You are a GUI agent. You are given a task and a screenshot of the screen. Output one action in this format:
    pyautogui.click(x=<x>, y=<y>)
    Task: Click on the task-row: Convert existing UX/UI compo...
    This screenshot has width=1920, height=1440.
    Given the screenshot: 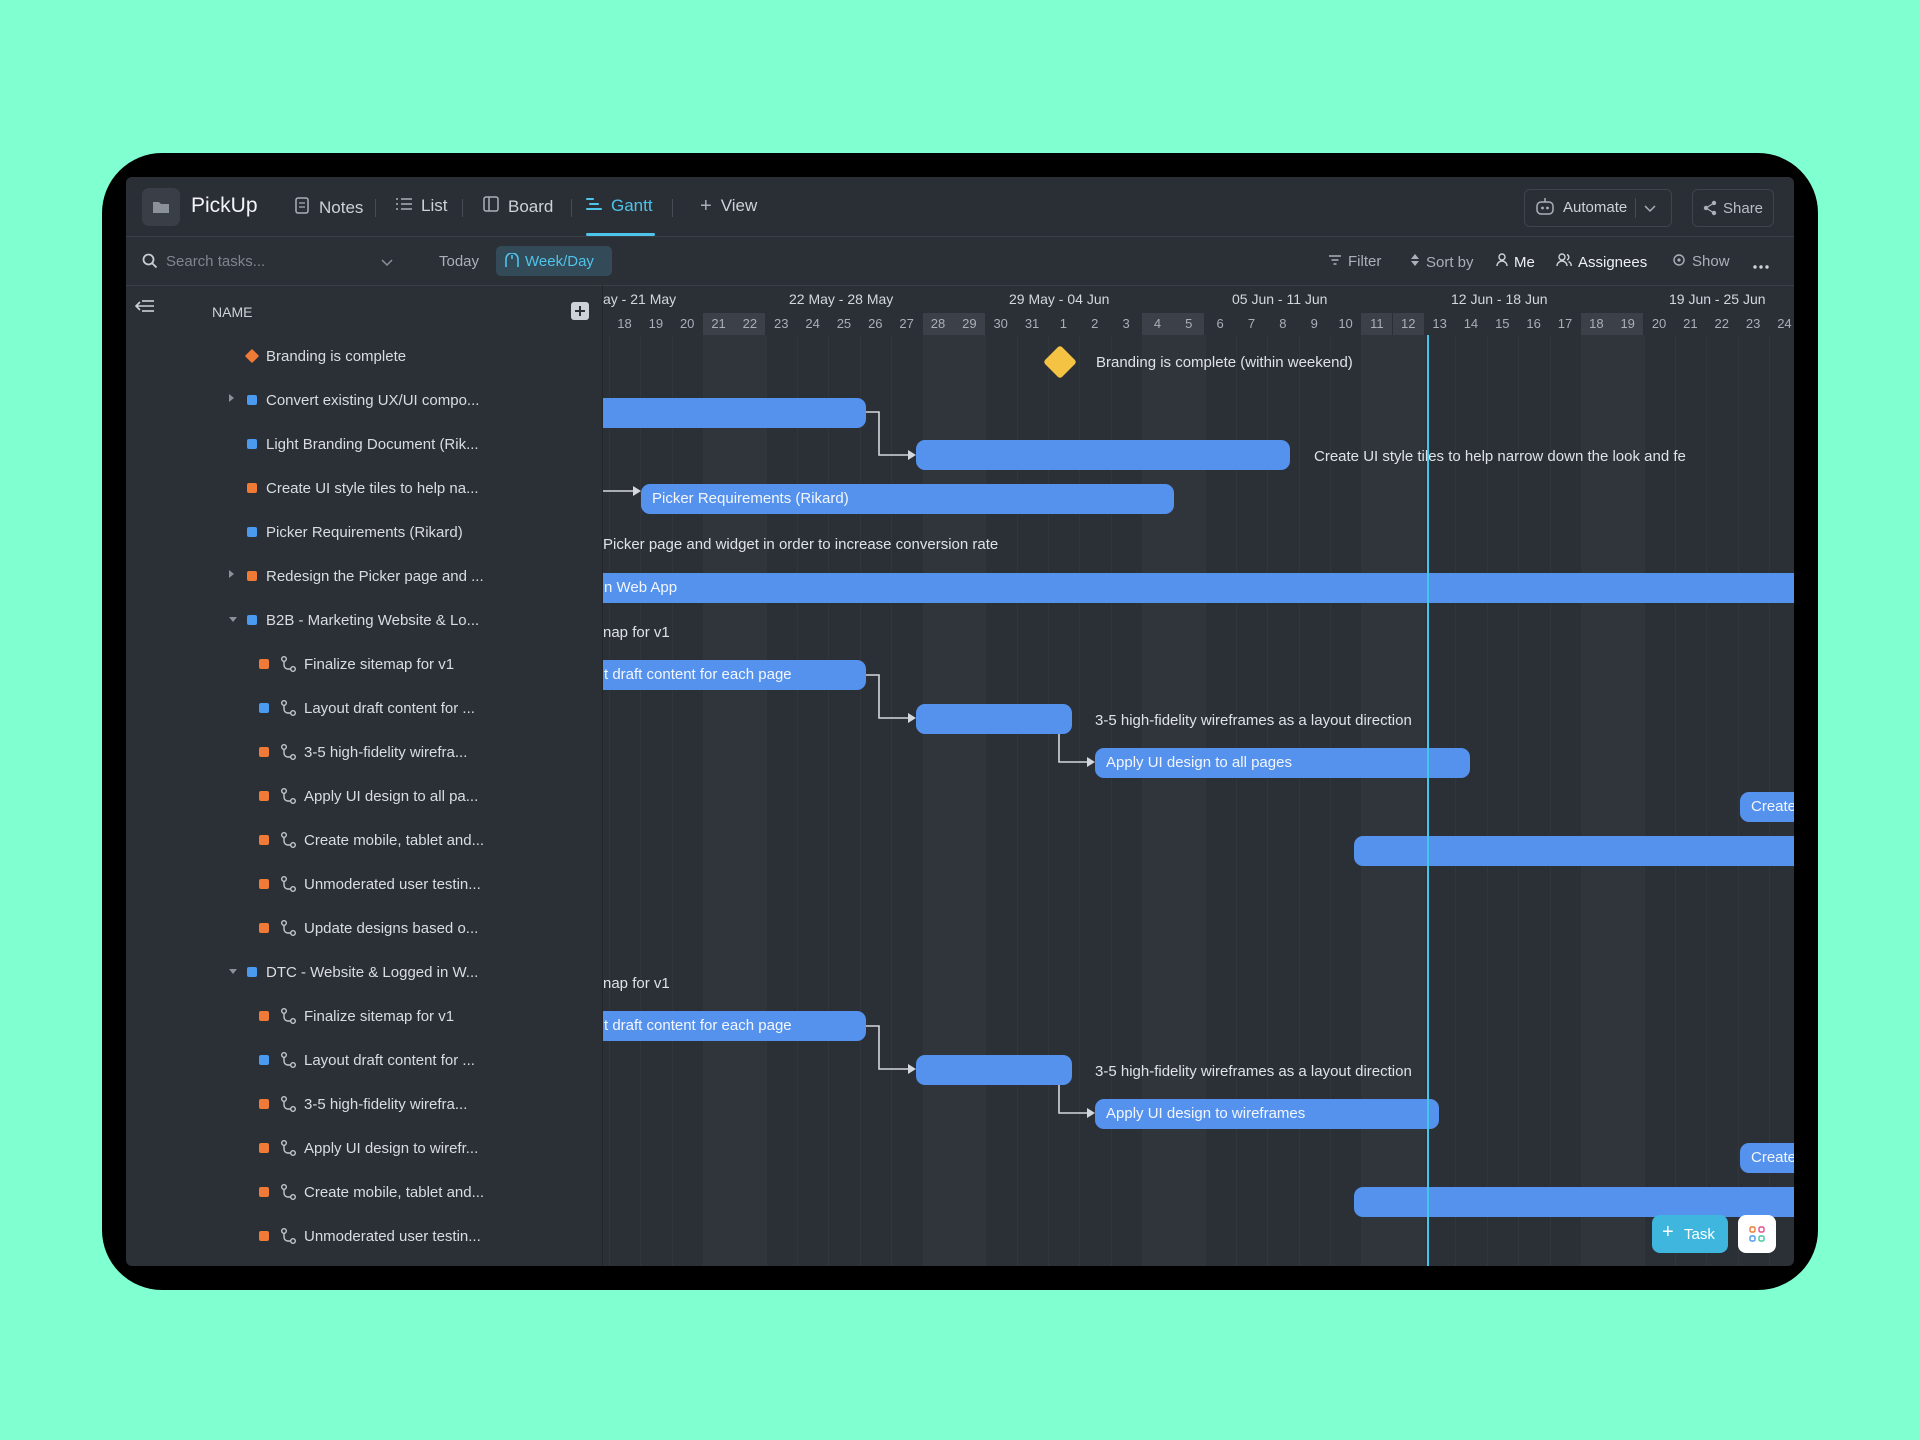 What is the action you would take?
    pyautogui.click(x=364, y=401)
    